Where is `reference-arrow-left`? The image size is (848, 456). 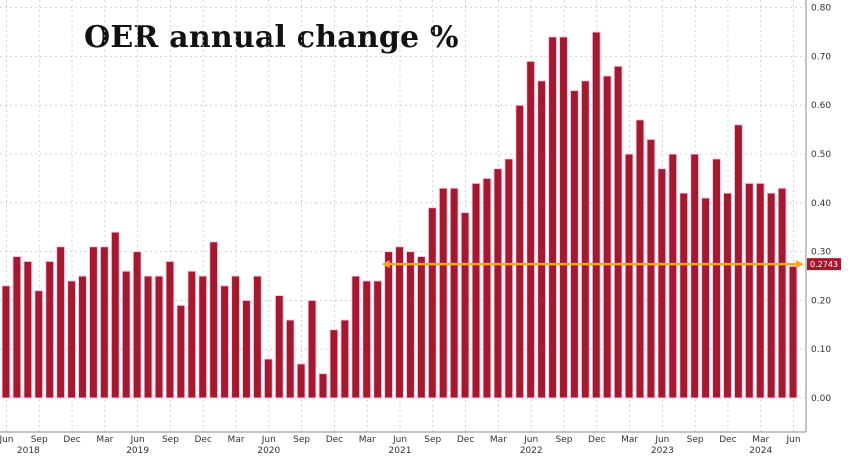
reference-arrow-left is located at coordinates (385, 264).